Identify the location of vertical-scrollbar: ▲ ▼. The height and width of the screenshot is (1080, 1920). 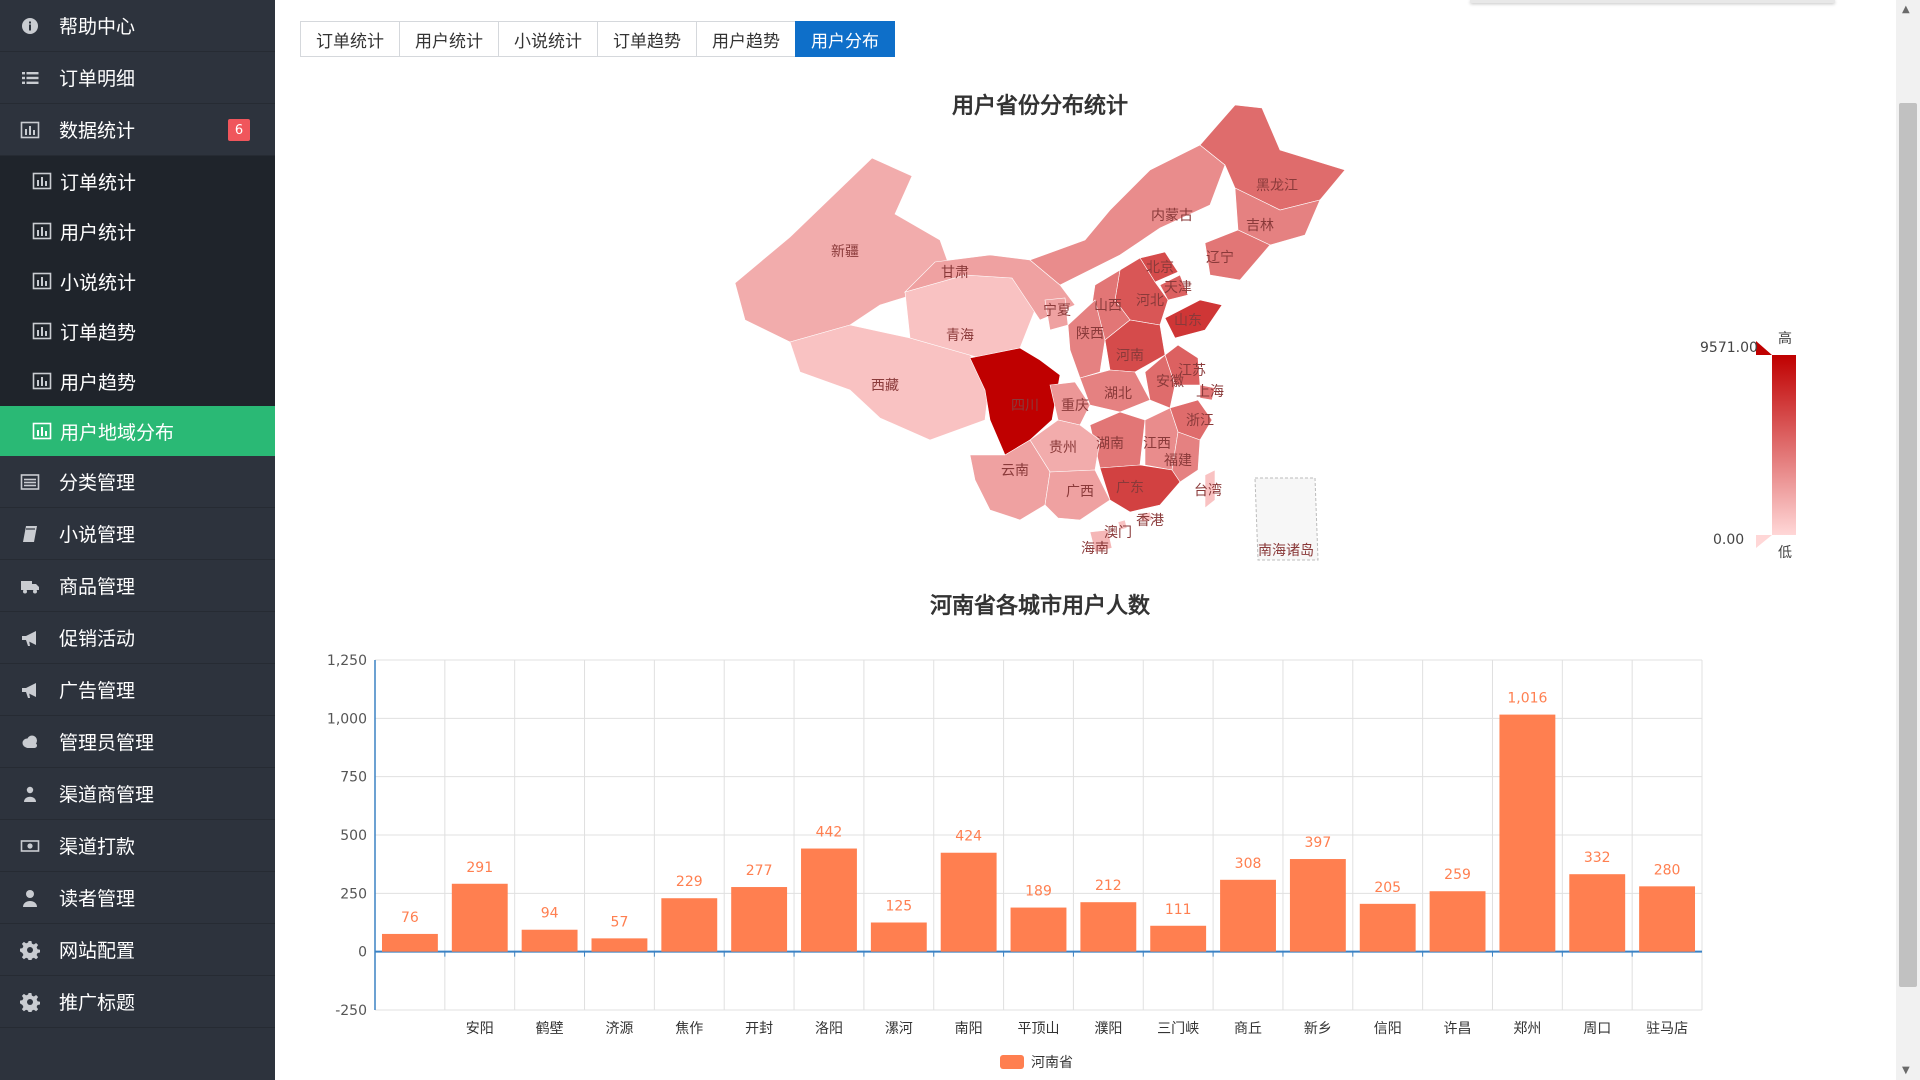
(1908, 540).